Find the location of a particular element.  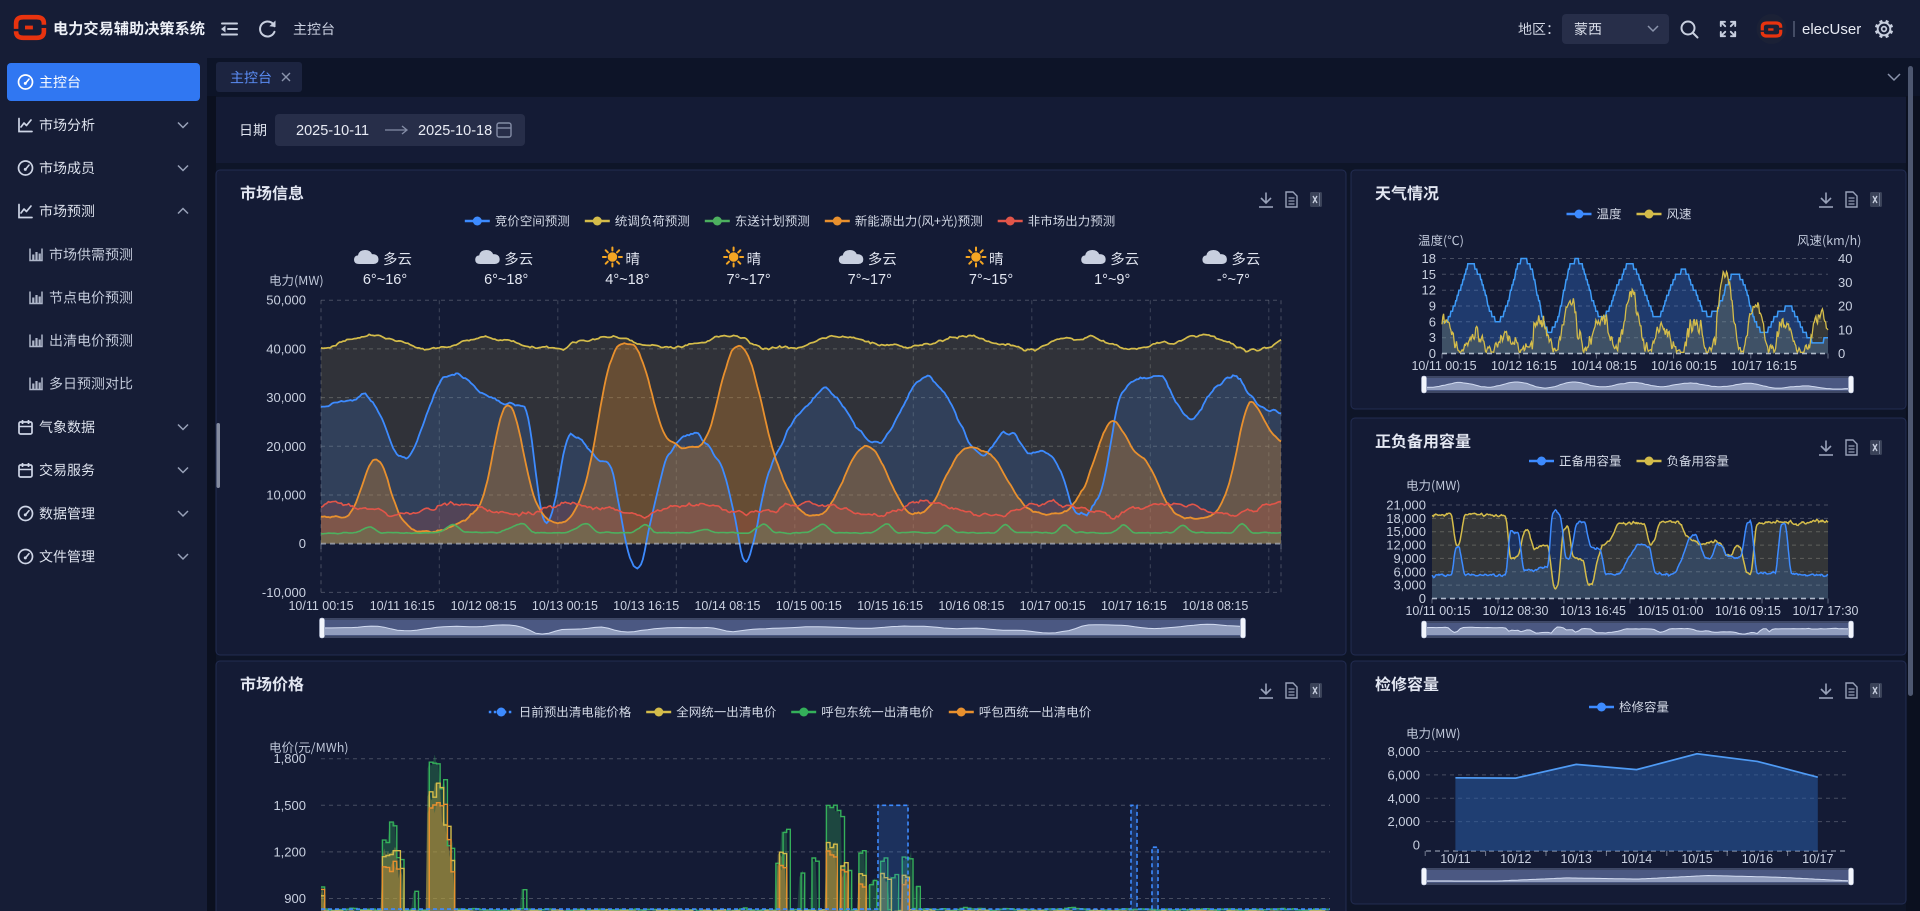

svg-text: 50,000 is located at coordinates (286, 300).